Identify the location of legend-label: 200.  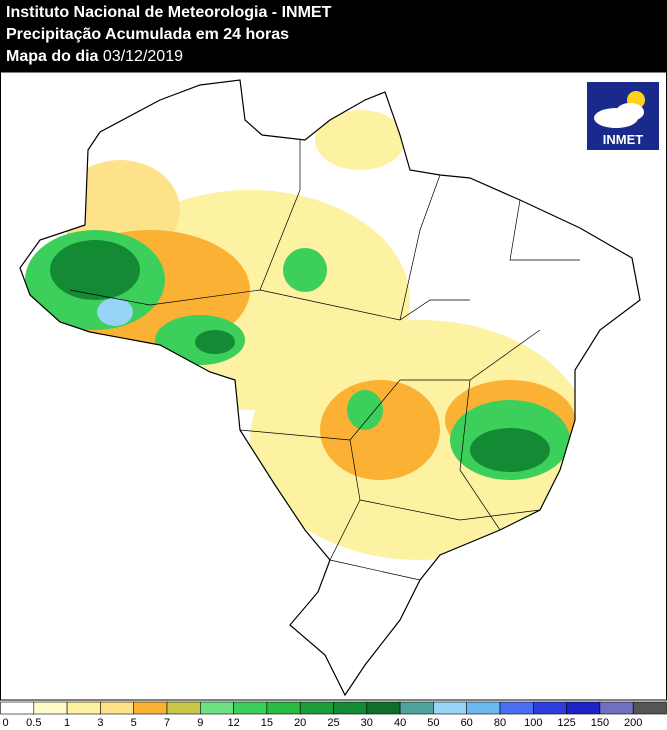
(633, 723).